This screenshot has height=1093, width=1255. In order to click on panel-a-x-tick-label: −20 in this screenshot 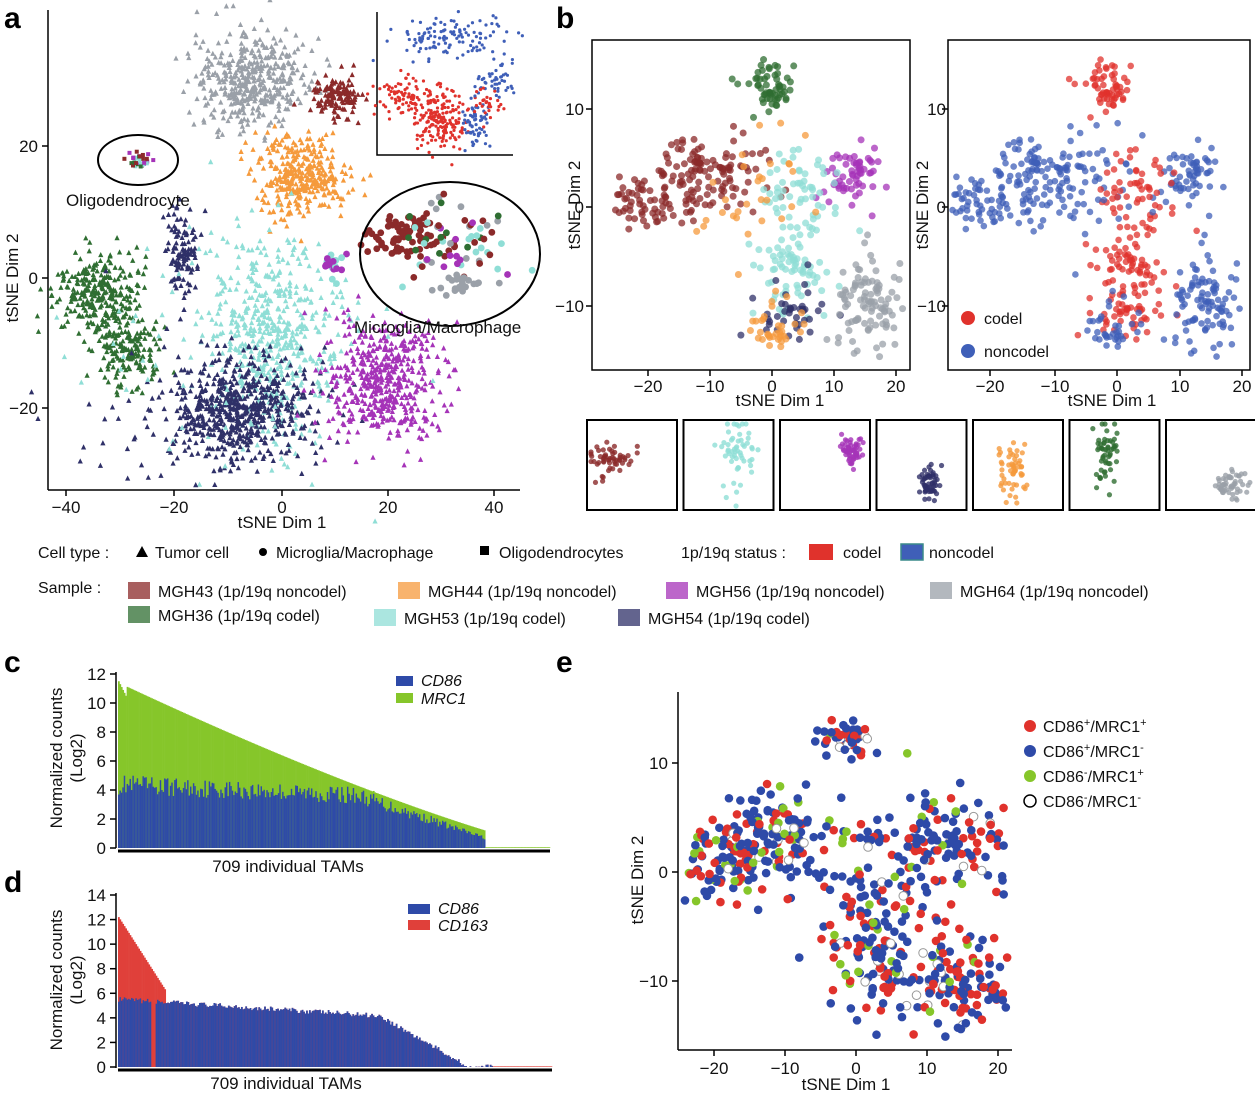, I will do `click(174, 507)`.